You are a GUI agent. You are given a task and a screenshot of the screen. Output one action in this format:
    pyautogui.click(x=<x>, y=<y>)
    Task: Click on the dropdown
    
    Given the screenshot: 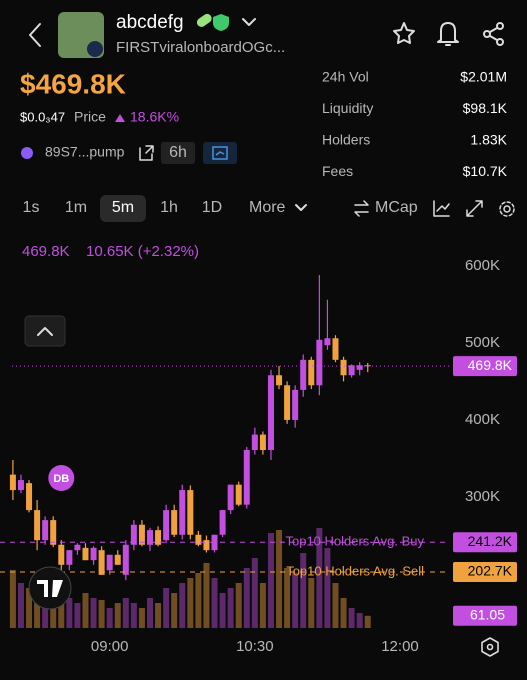 What is the action you would take?
    pyautogui.click(x=249, y=22)
    